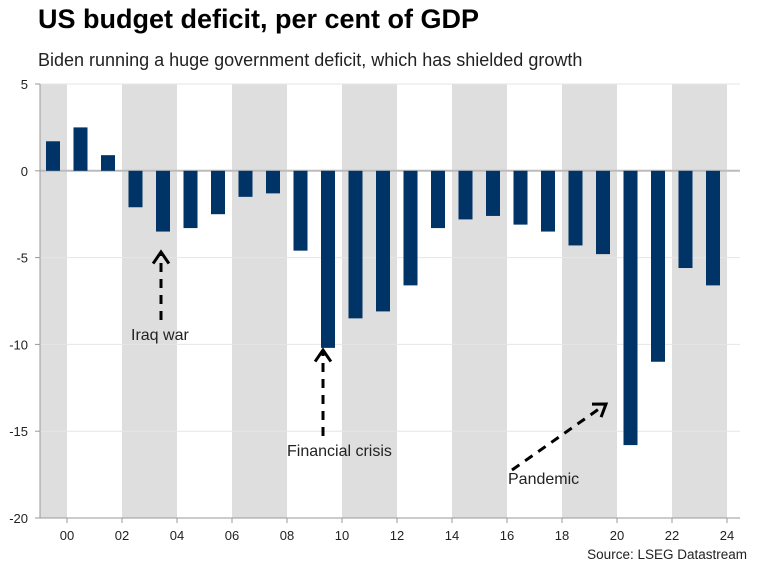 The image size is (757, 568). I want to click on x-tick-label: 14, so click(452, 535).